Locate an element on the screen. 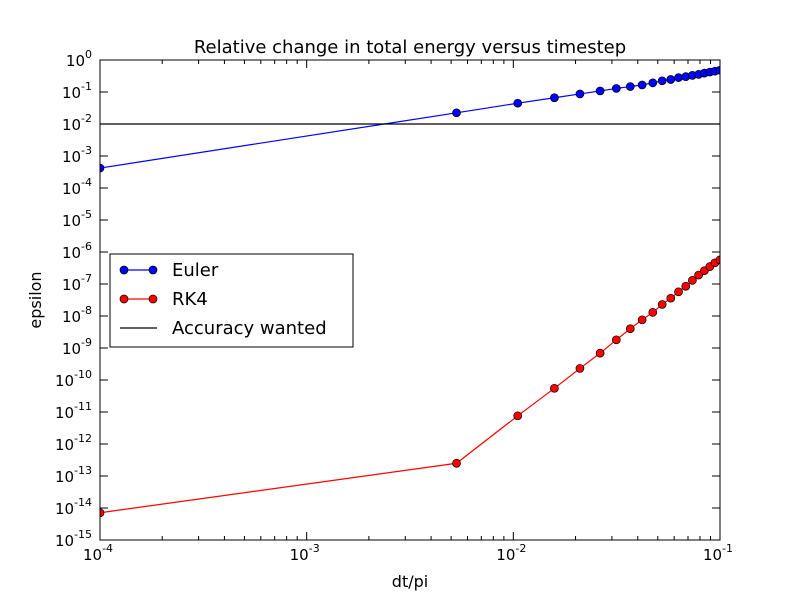 Image resolution: width=800 pixels, height=600 pixels. legend: Euler RK4 Accuracy wanted is located at coordinates (231, 300).